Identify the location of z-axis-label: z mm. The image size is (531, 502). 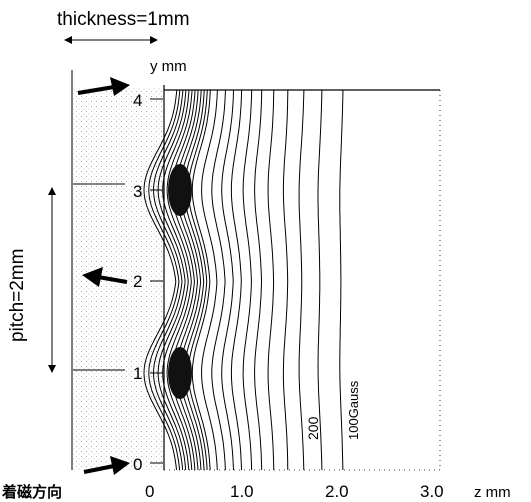
(492, 492).